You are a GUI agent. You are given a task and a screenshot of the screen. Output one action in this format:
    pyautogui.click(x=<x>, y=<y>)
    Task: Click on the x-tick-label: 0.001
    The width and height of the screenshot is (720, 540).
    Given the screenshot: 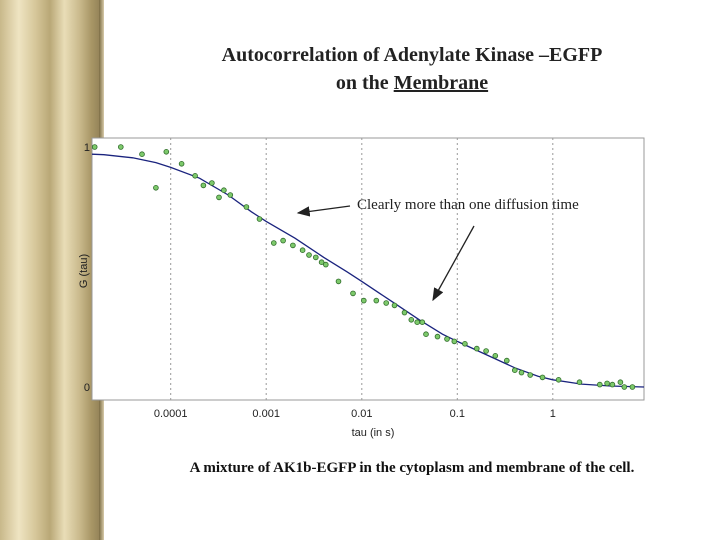 What is the action you would take?
    pyautogui.click(x=266, y=414)
    